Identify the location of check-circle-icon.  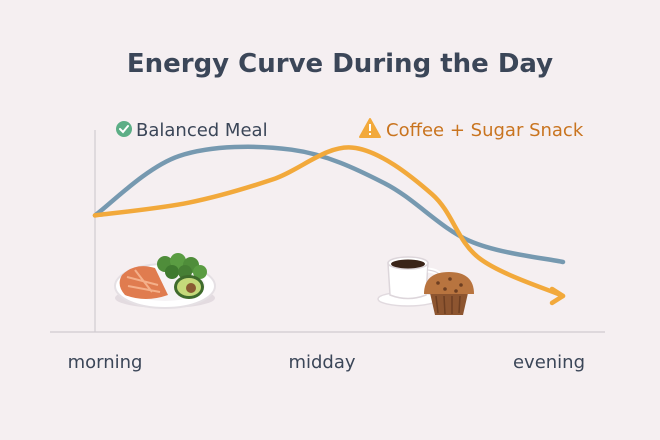
(124, 129).